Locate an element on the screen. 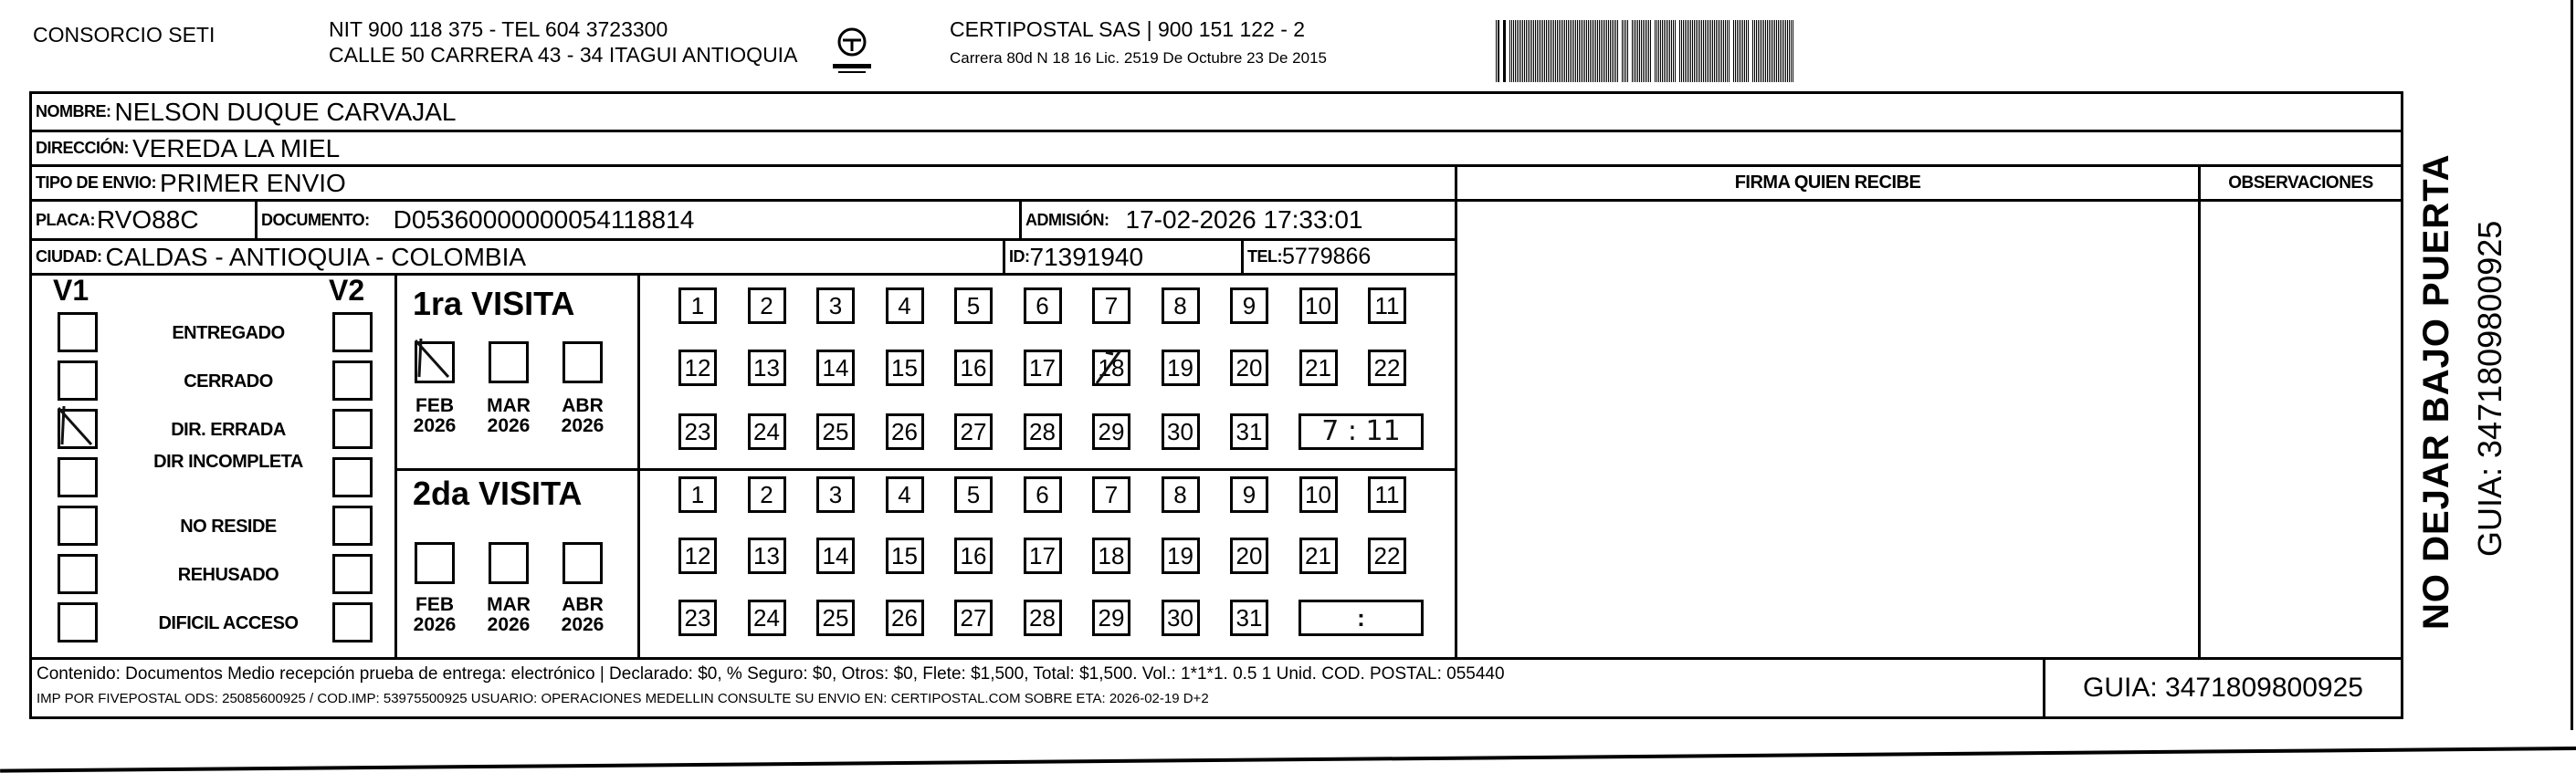 The image size is (2576, 773). visit2-title: 2da VISITA is located at coordinates (498, 493).